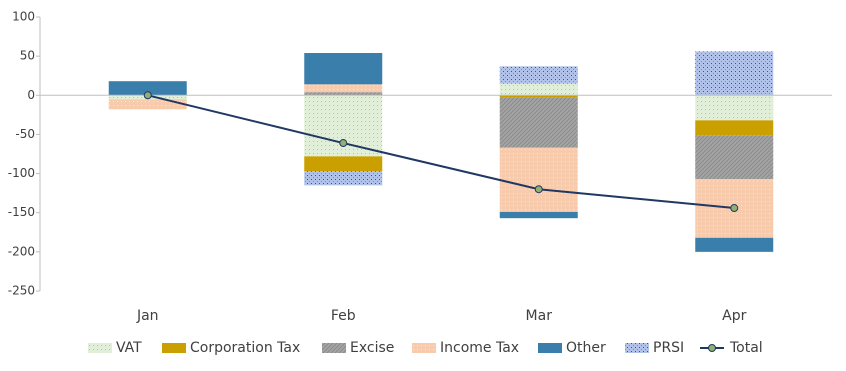 The height and width of the screenshot is (371, 846). What do you see at coordinates (23, 17) in the screenshot?
I see `y-tick-label: 100` at bounding box center [23, 17].